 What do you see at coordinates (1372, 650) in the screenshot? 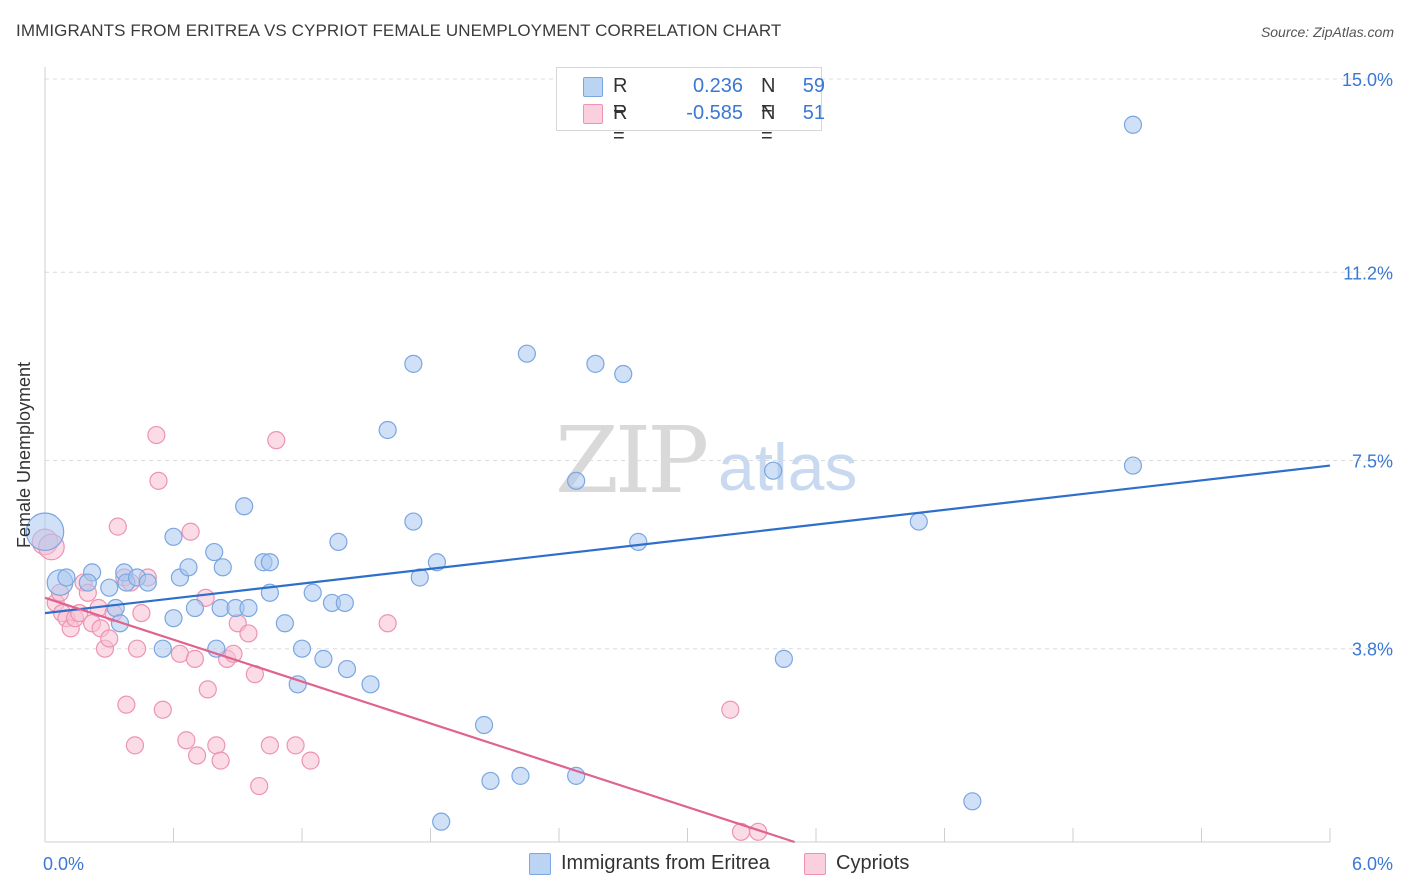
I see `y-tick-label: 3.8%` at bounding box center [1372, 650].